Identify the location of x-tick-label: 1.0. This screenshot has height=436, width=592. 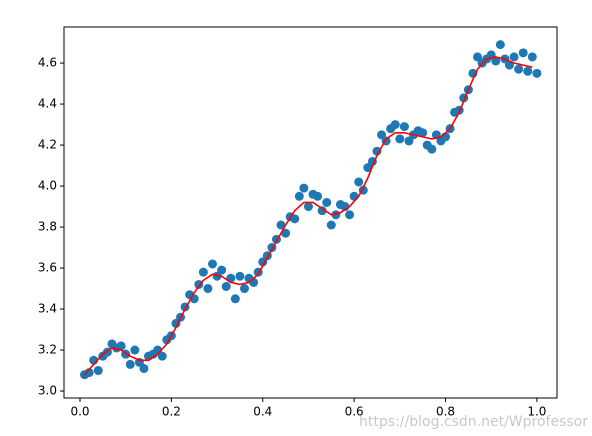
(536, 412).